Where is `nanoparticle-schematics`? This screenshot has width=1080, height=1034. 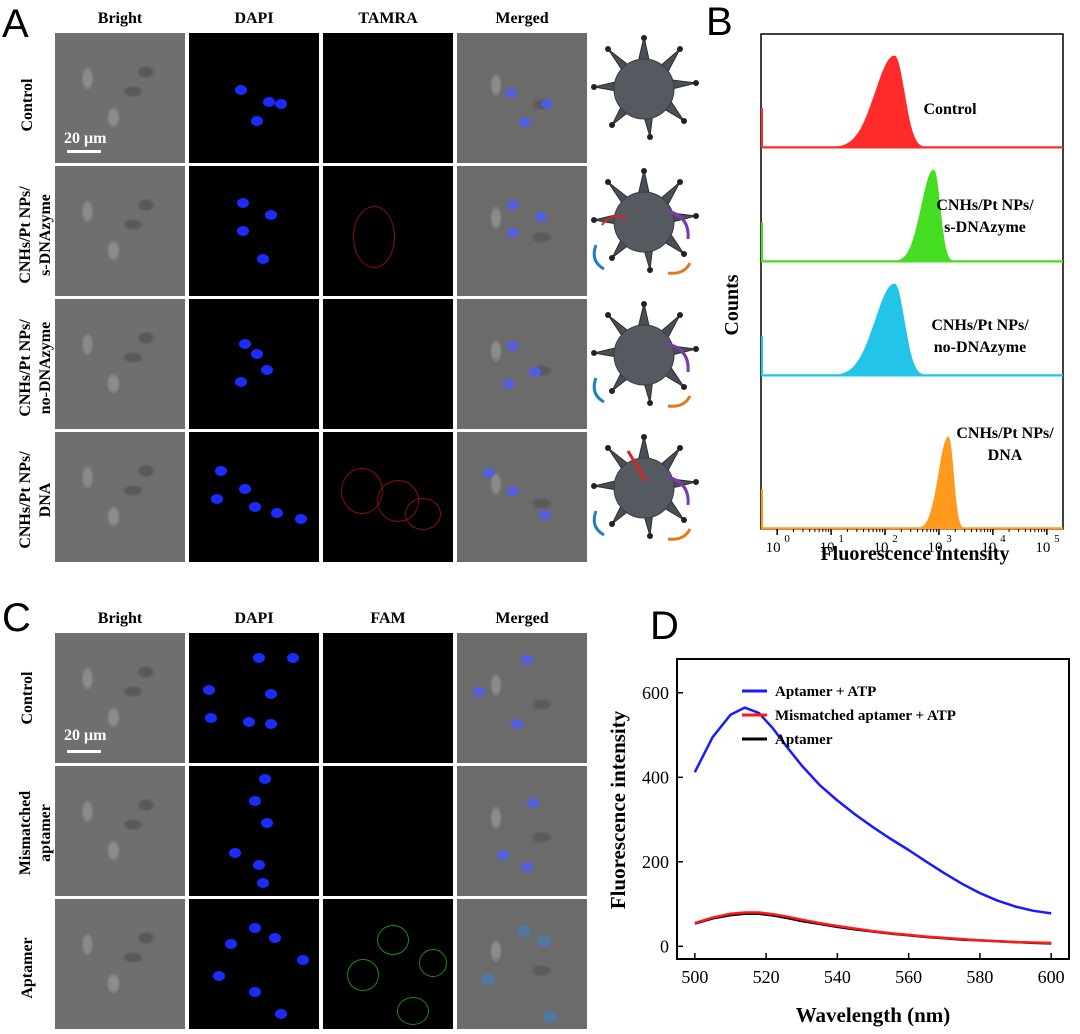
nanoparticle-schematics is located at coordinates (645, 288).